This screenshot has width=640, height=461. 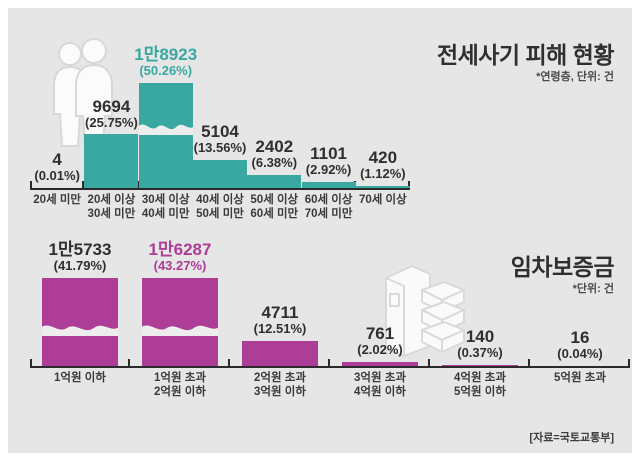 I want to click on bar-value-label: 9694 (25.75%), so click(x=111, y=113).